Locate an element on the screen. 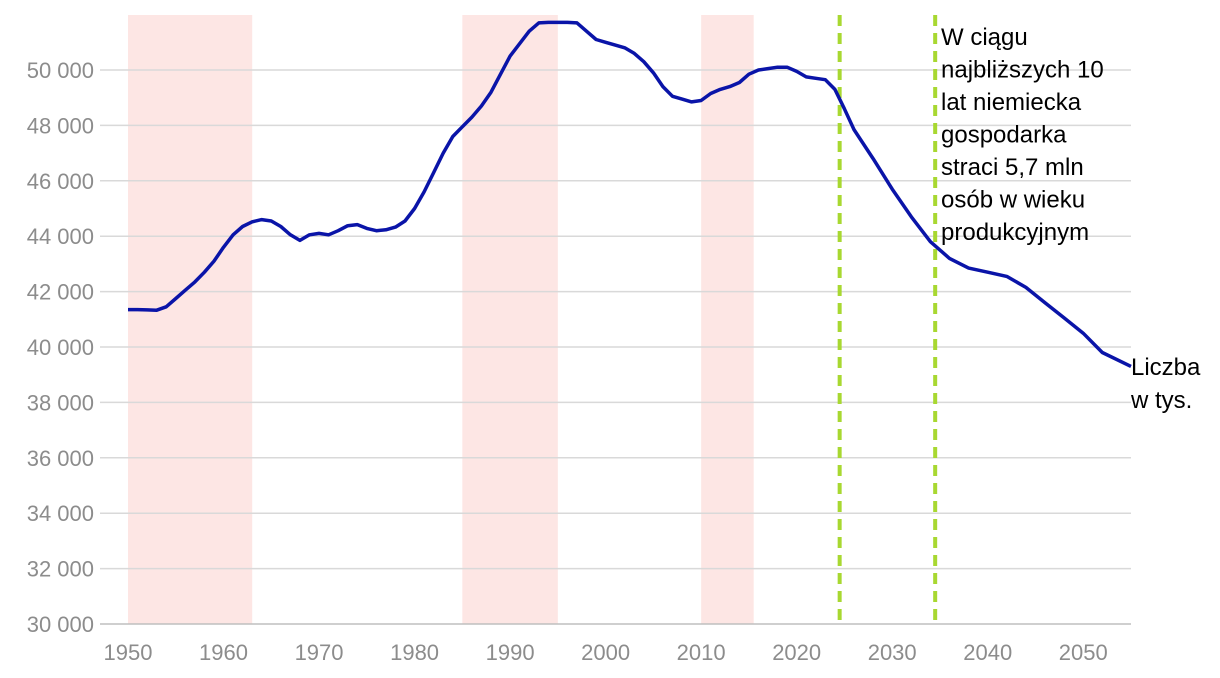  x-tick-label: 2010 is located at coordinates (701, 652).